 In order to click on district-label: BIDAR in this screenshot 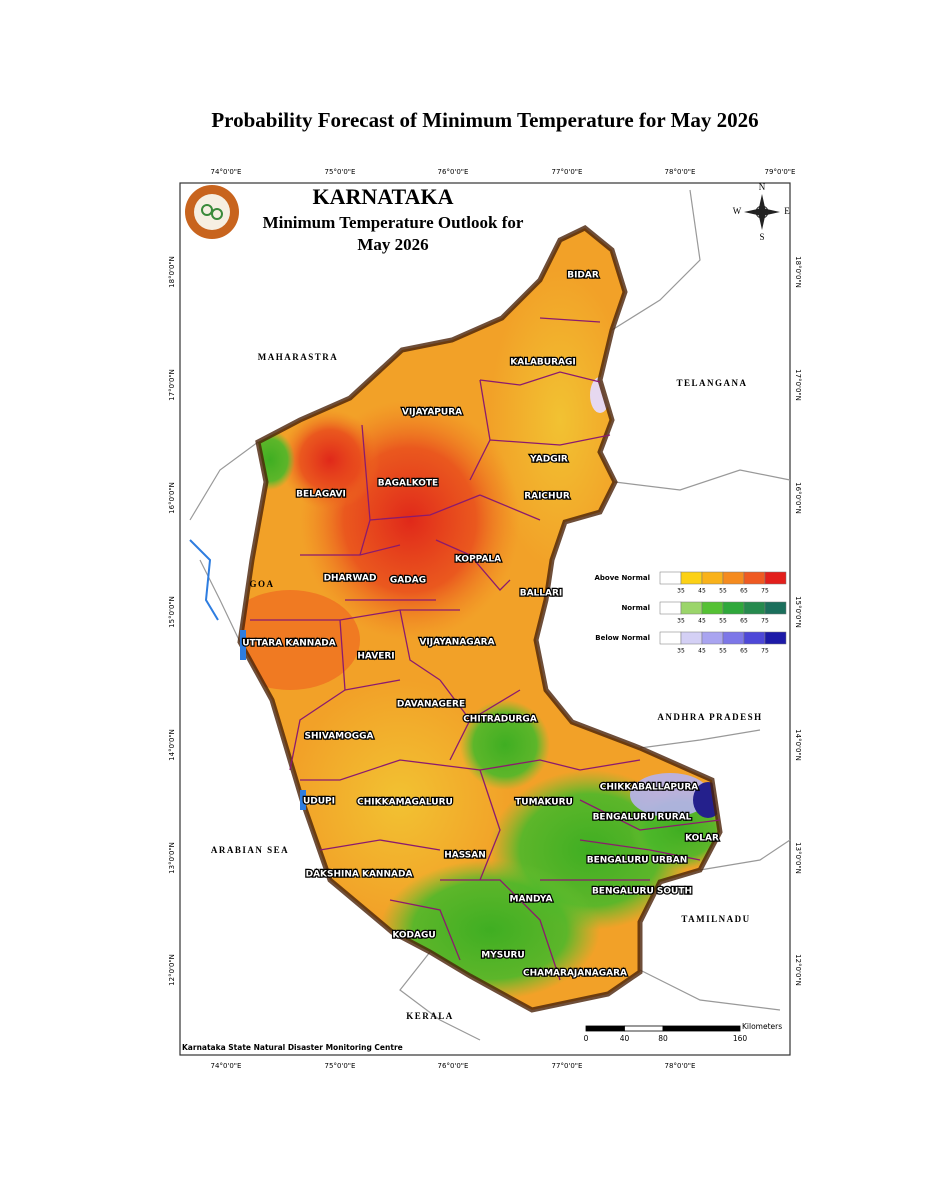, I will do `click(583, 276)`.